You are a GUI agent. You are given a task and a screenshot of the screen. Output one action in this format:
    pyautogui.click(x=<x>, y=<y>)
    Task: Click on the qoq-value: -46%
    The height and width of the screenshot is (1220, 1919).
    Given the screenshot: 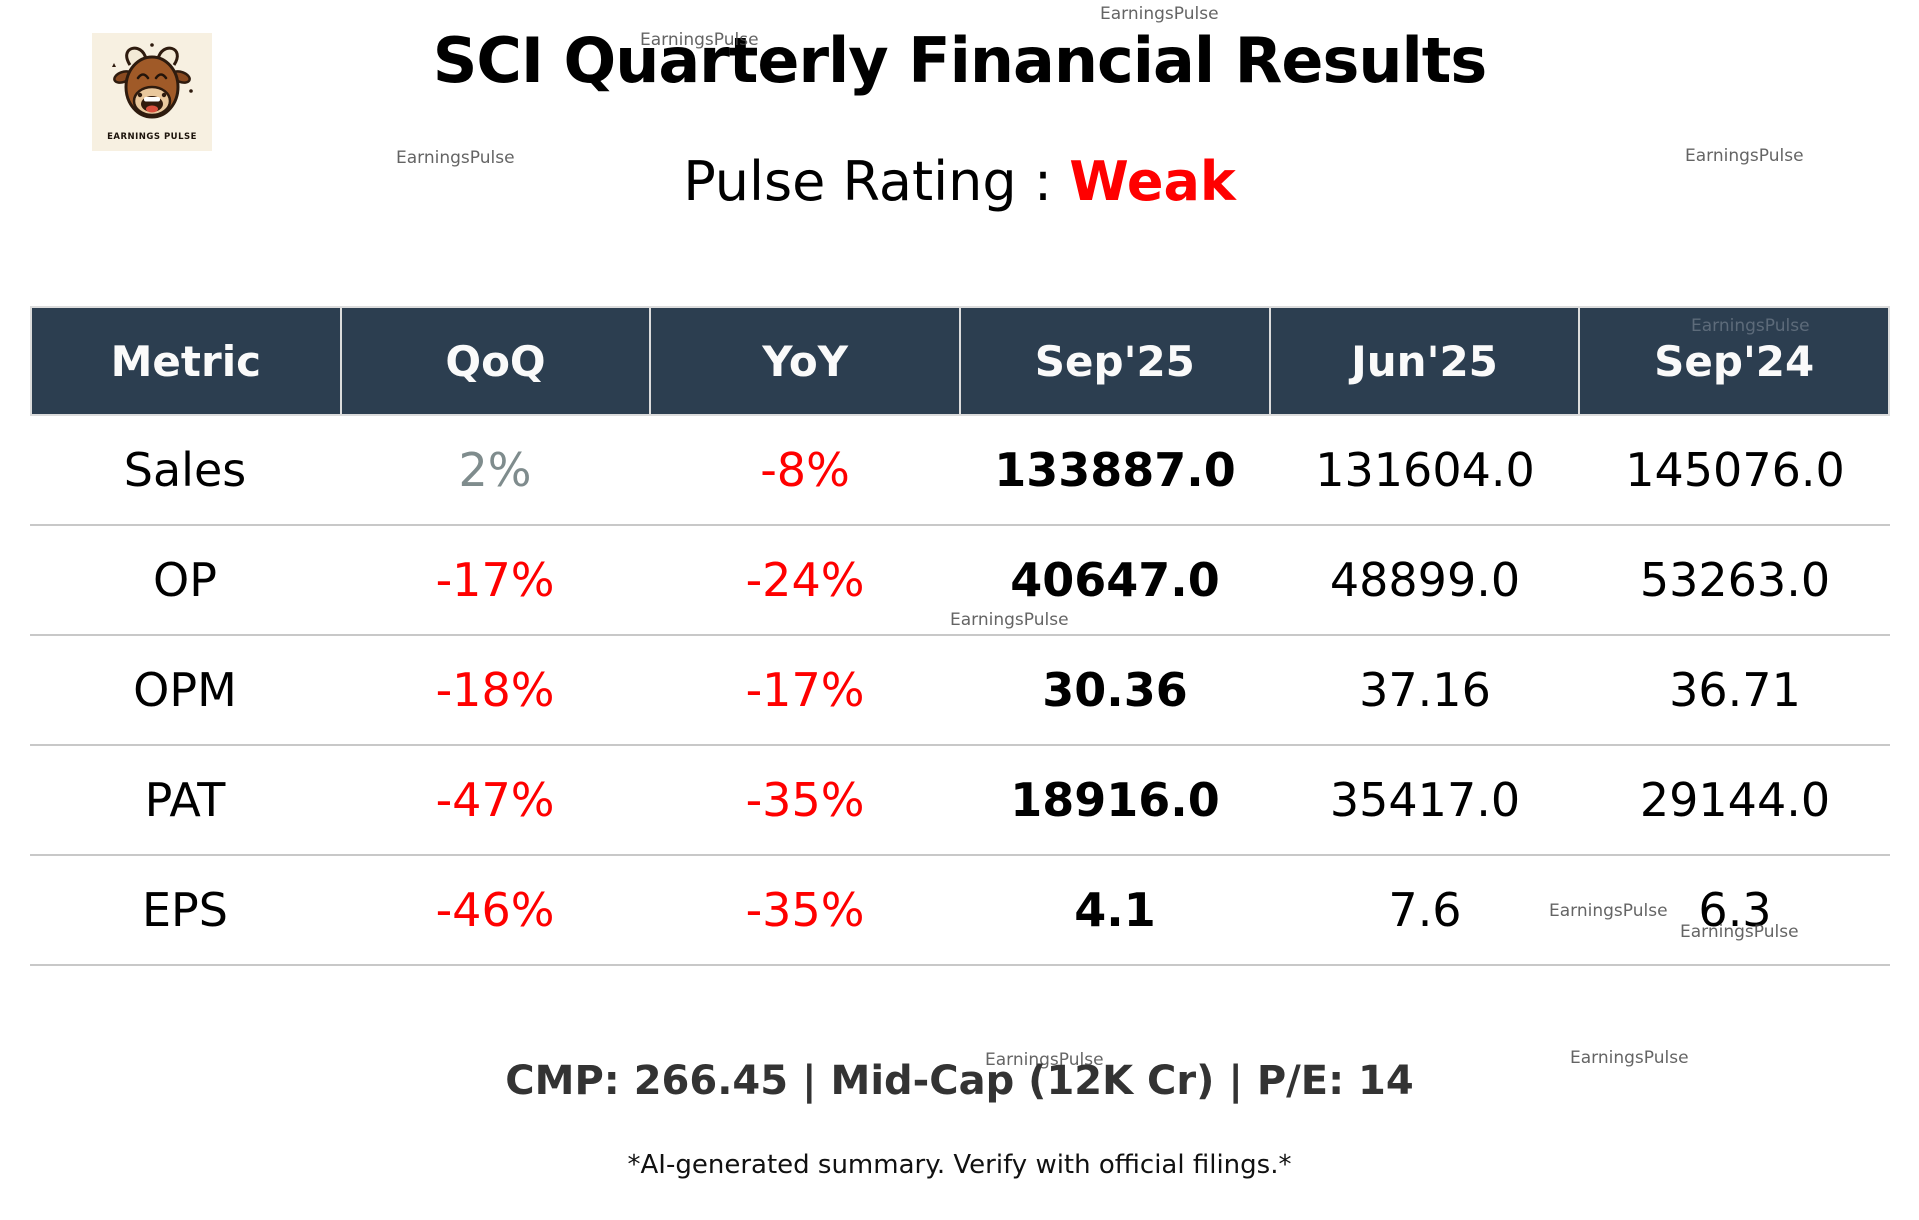 What is the action you would take?
    pyautogui.click(x=495, y=910)
    